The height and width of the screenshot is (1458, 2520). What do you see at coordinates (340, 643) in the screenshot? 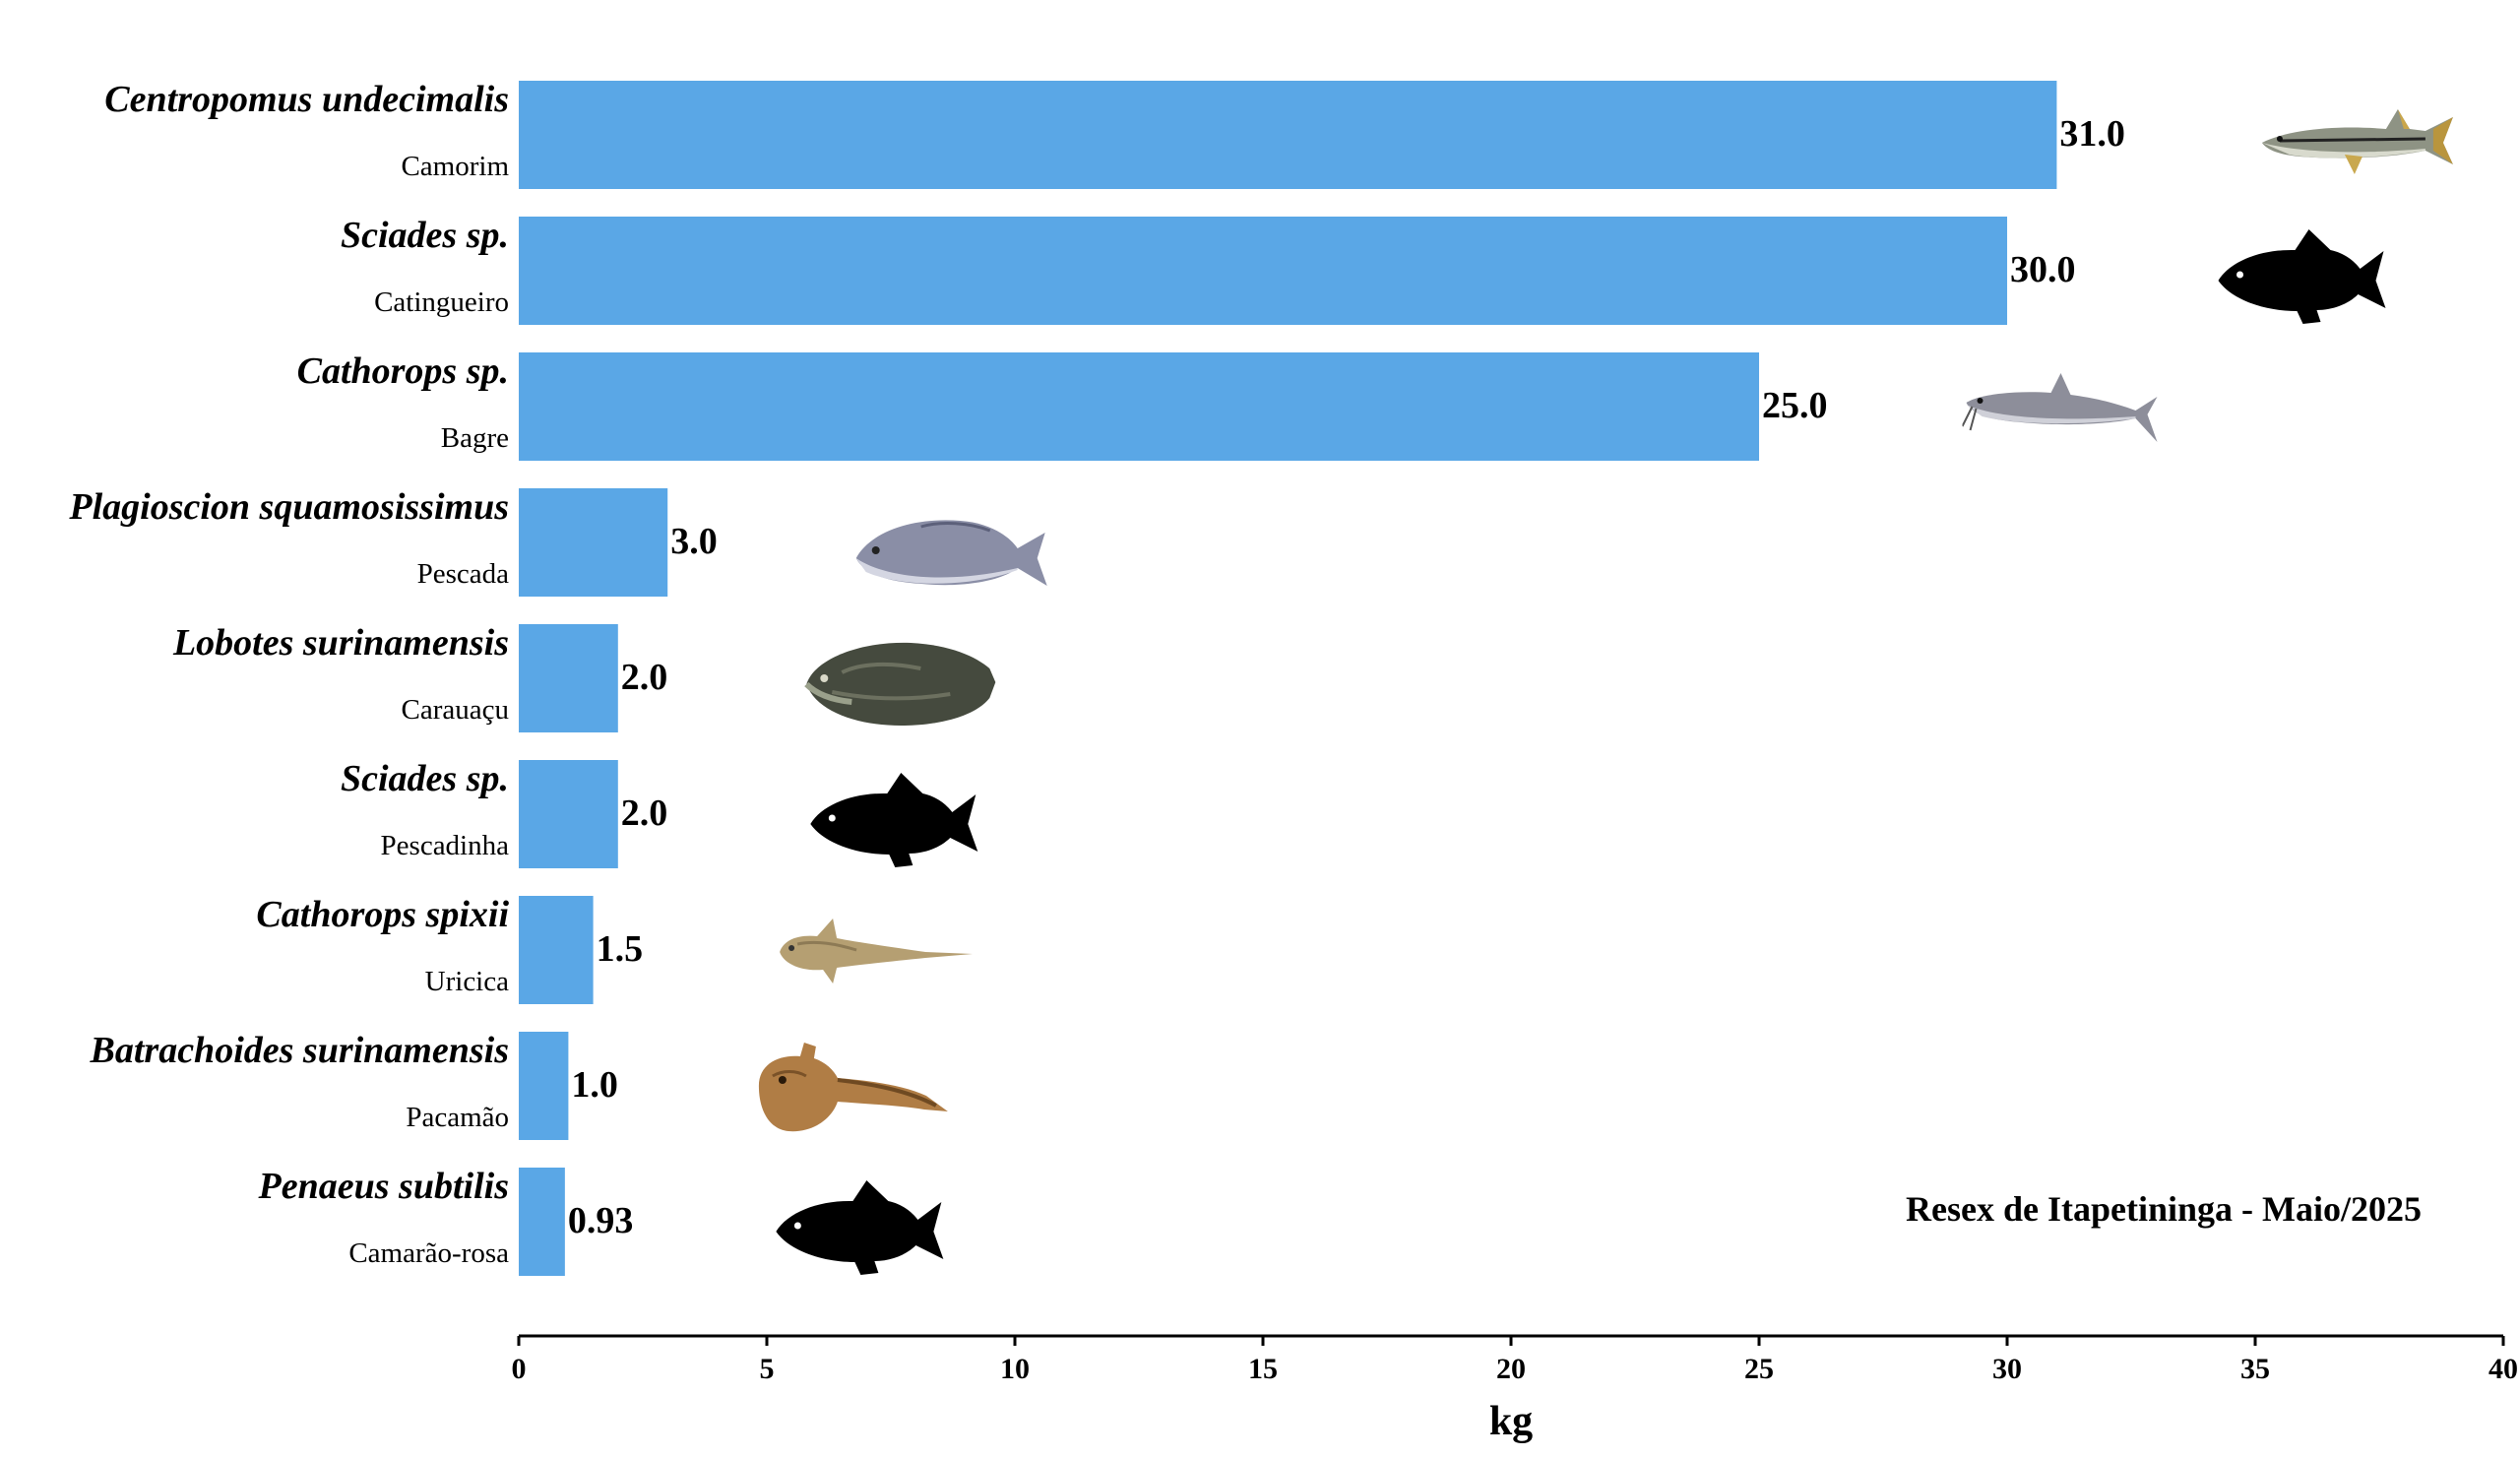
I see `species-scientific-label: Lobotes surinamensis` at bounding box center [340, 643].